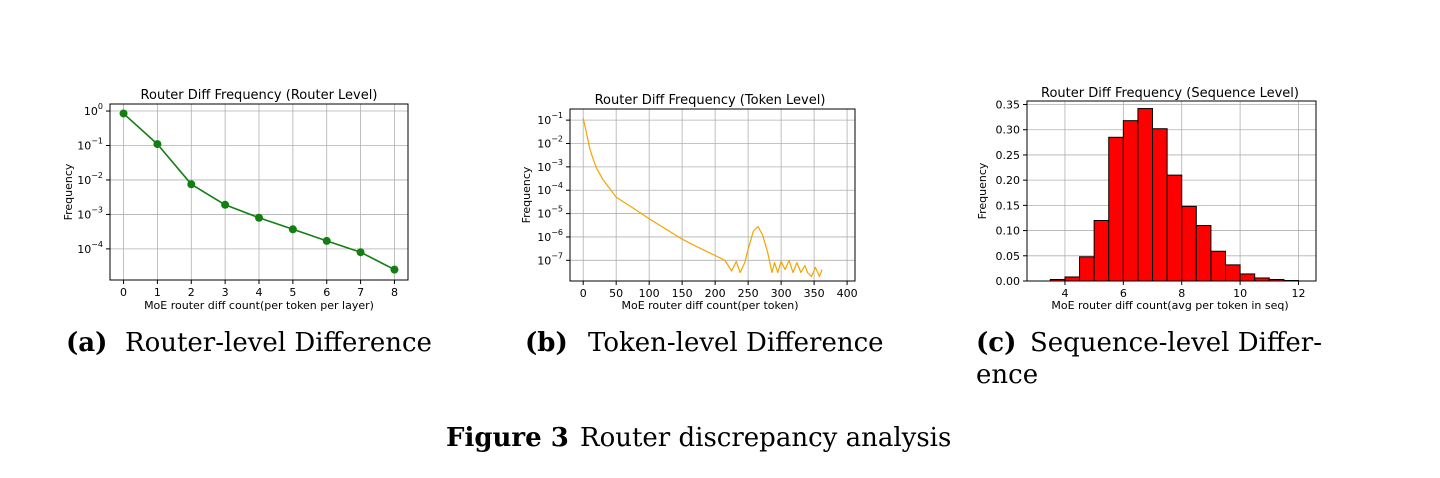  I want to click on caption-a-text: Router-level Difference, so click(278, 343).